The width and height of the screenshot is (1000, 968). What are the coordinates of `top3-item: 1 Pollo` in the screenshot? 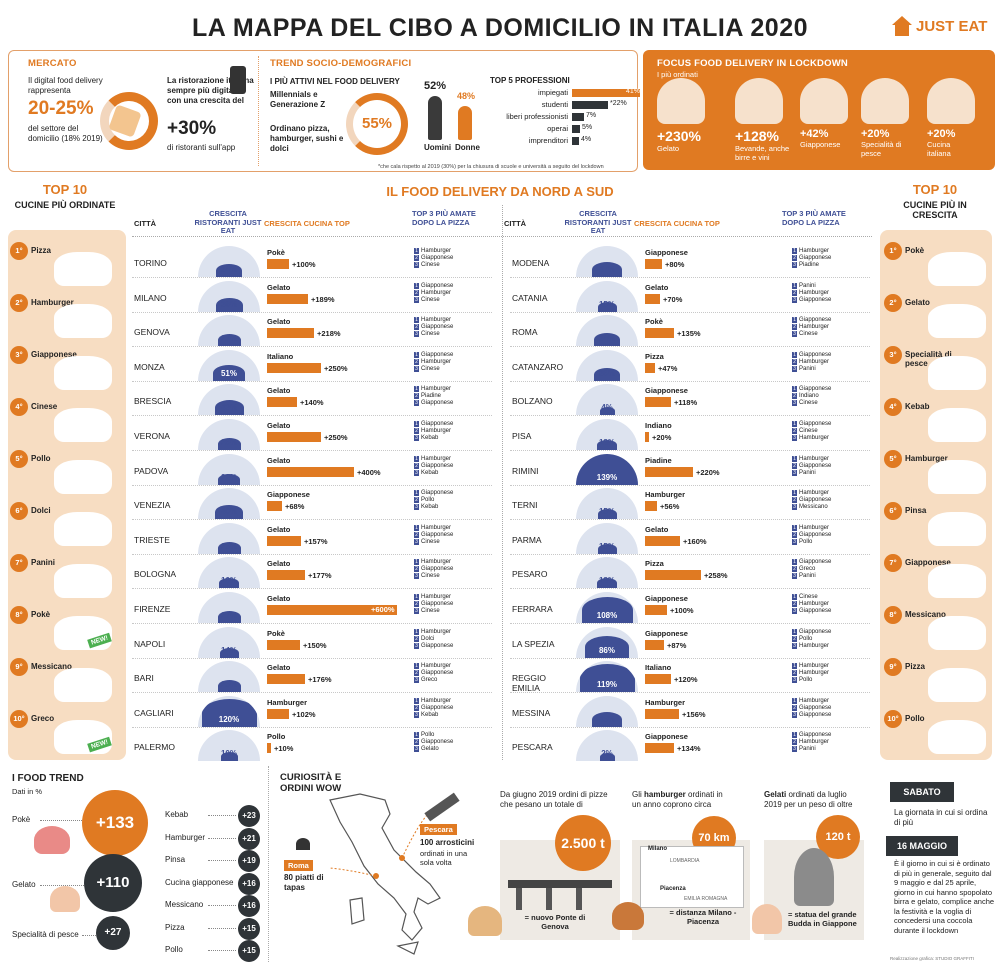 It's located at (444, 735).